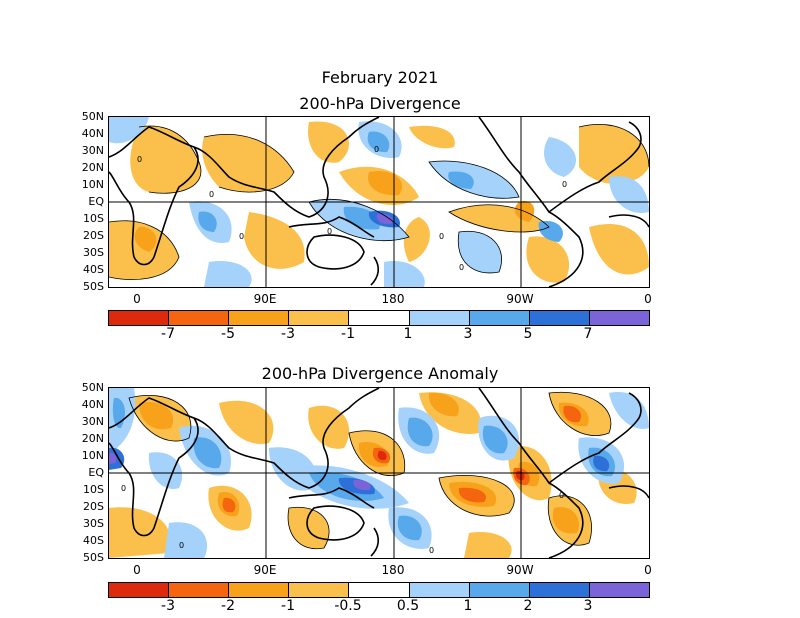 The image size is (800, 618). Describe the element at coordinates (228, 334) in the screenshot. I see `colorbar-label: -5` at that location.